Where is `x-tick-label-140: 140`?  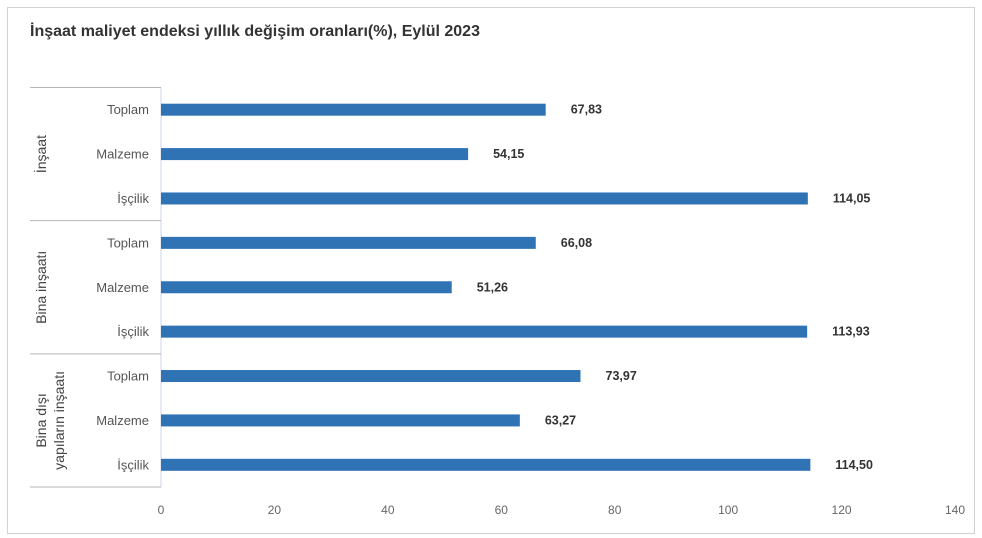
x-tick-label-140: 140 is located at coordinates (955, 510).